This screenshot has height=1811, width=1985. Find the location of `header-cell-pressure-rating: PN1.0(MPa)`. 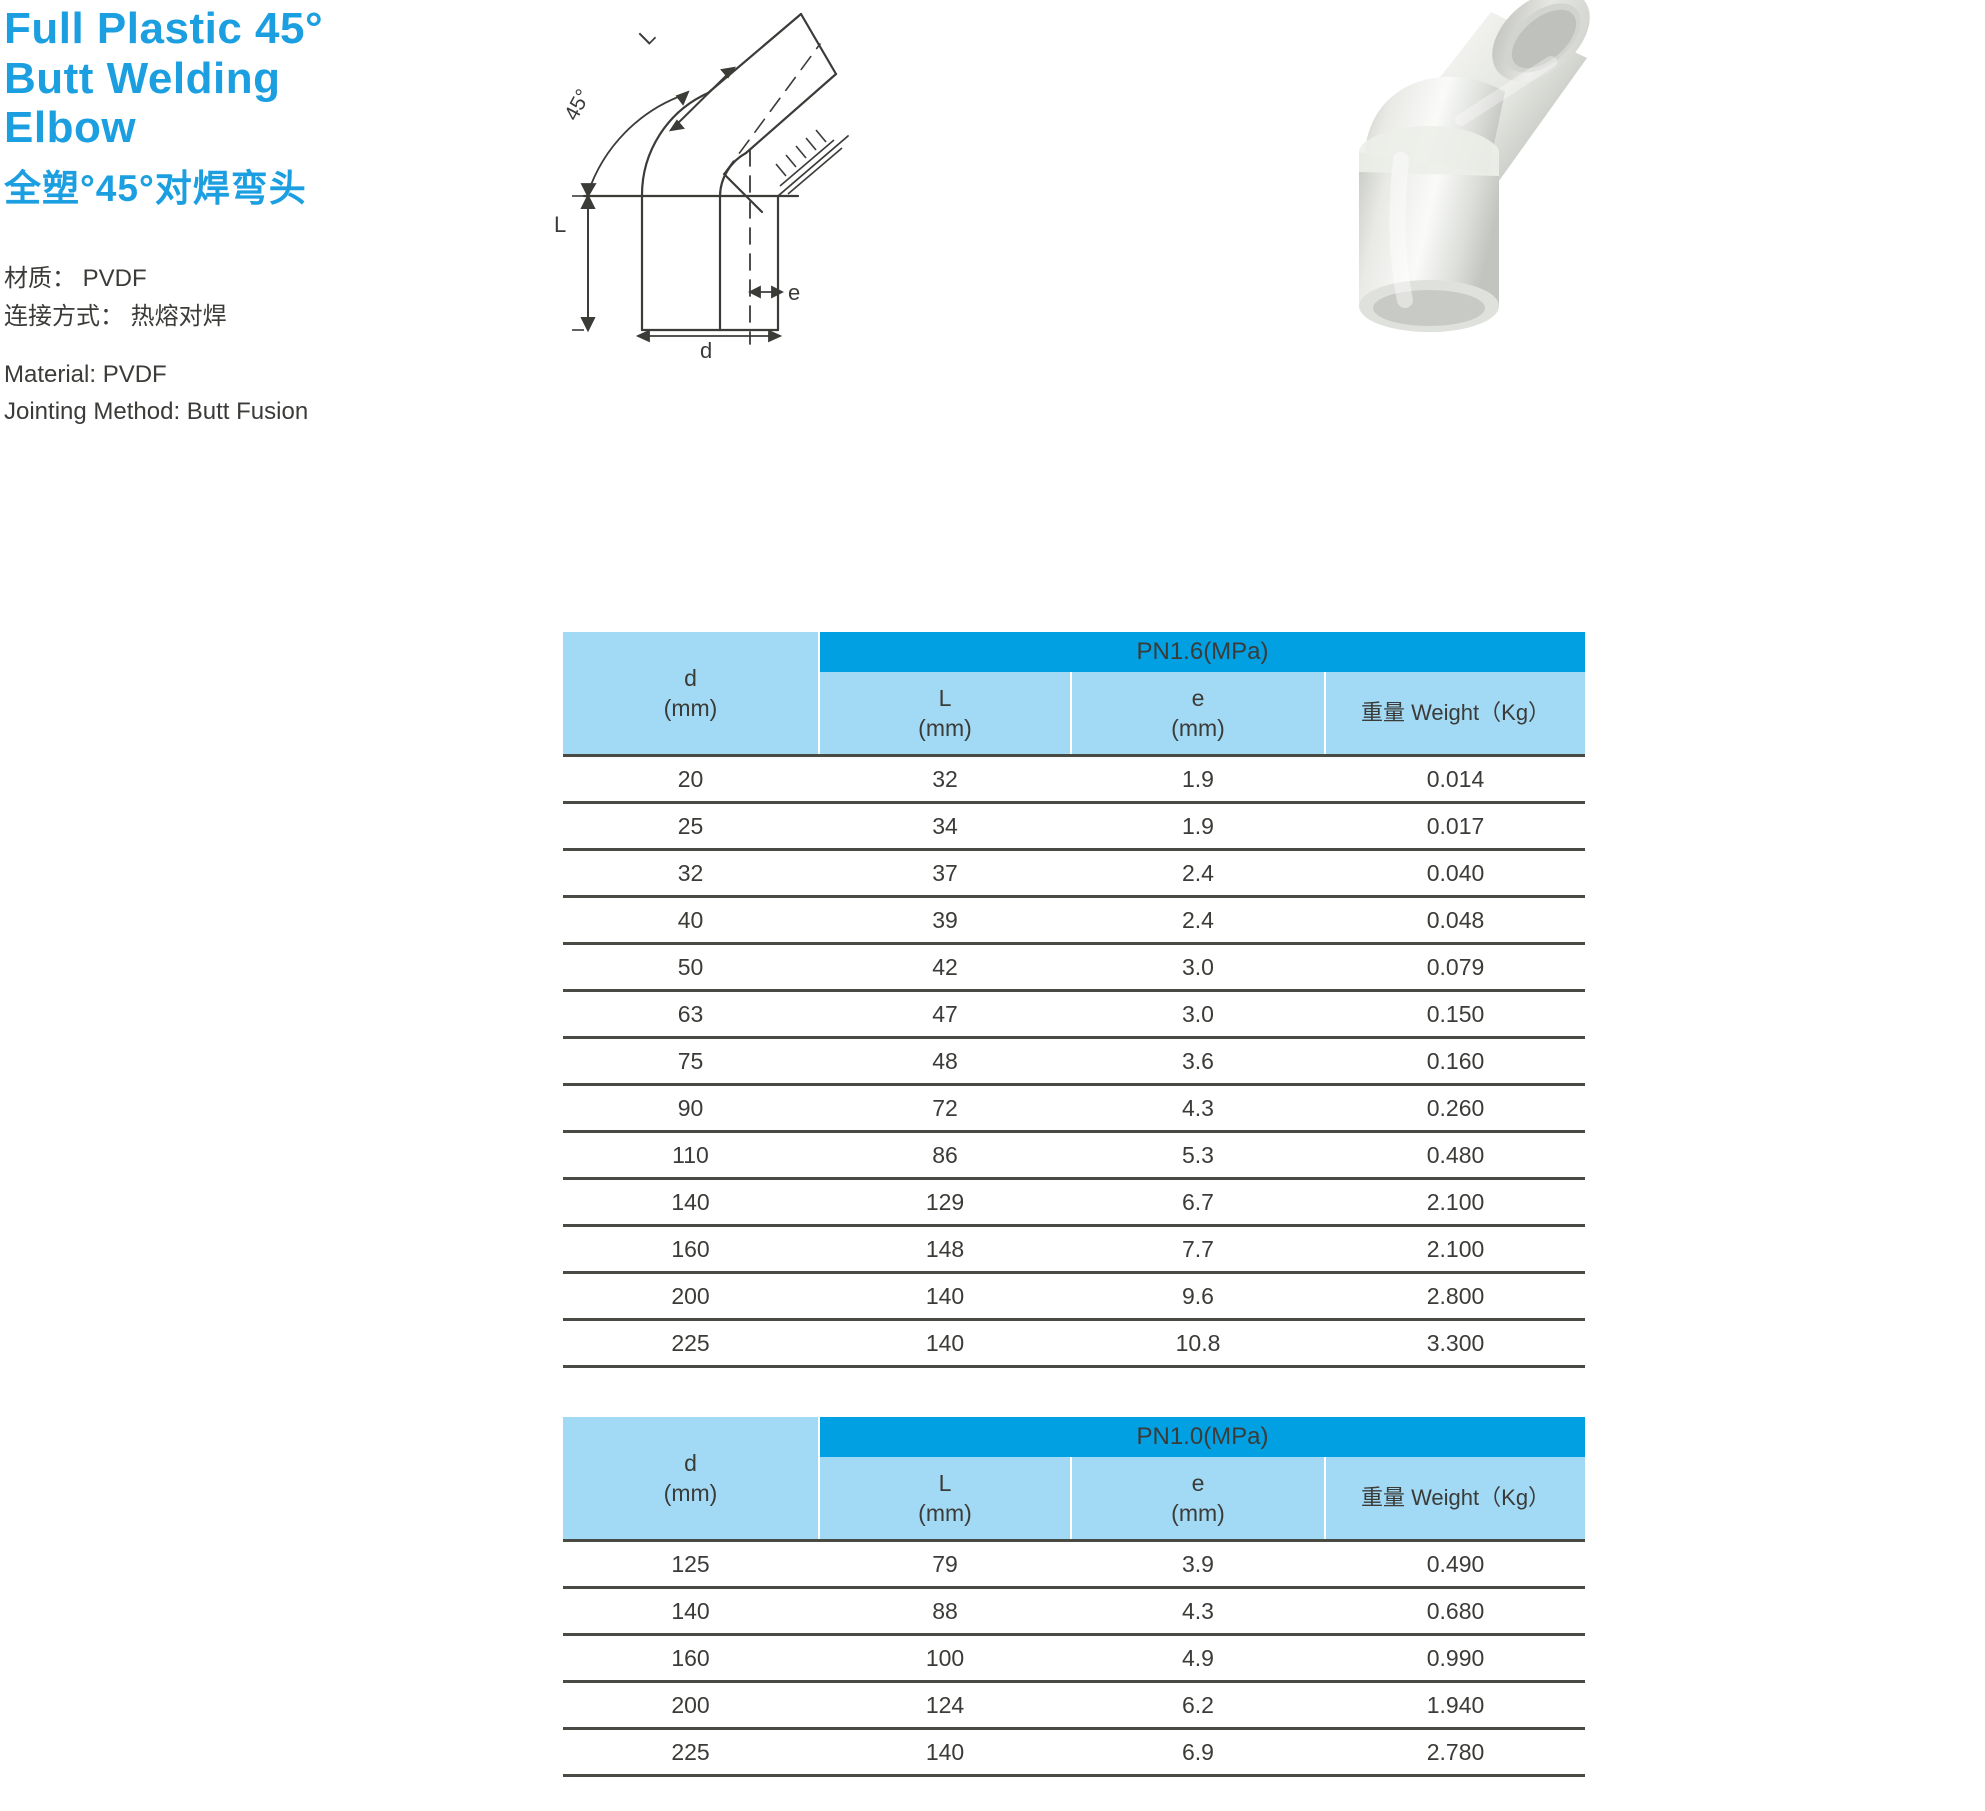

header-cell-pressure-rating: PN1.0(MPa) is located at coordinates (1201, 1437).